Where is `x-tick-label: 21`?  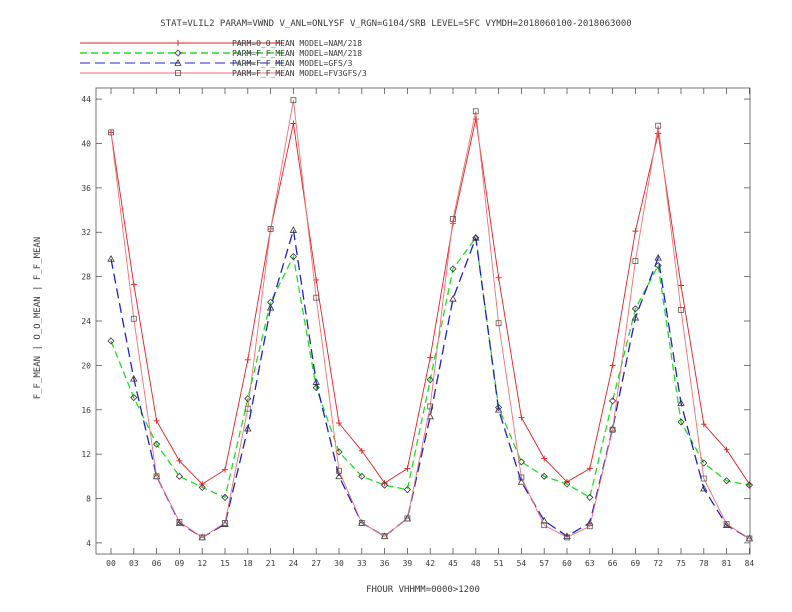 x-tick-label: 21 is located at coordinates (271, 563).